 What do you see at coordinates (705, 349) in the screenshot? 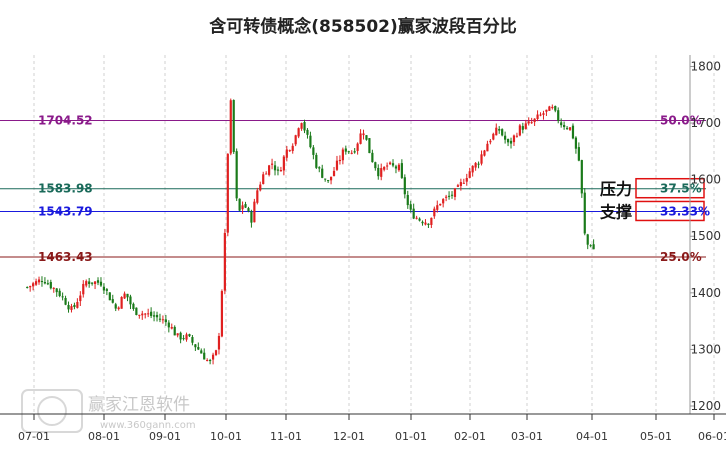
I see `y-tick-label: 1300` at bounding box center [705, 349].